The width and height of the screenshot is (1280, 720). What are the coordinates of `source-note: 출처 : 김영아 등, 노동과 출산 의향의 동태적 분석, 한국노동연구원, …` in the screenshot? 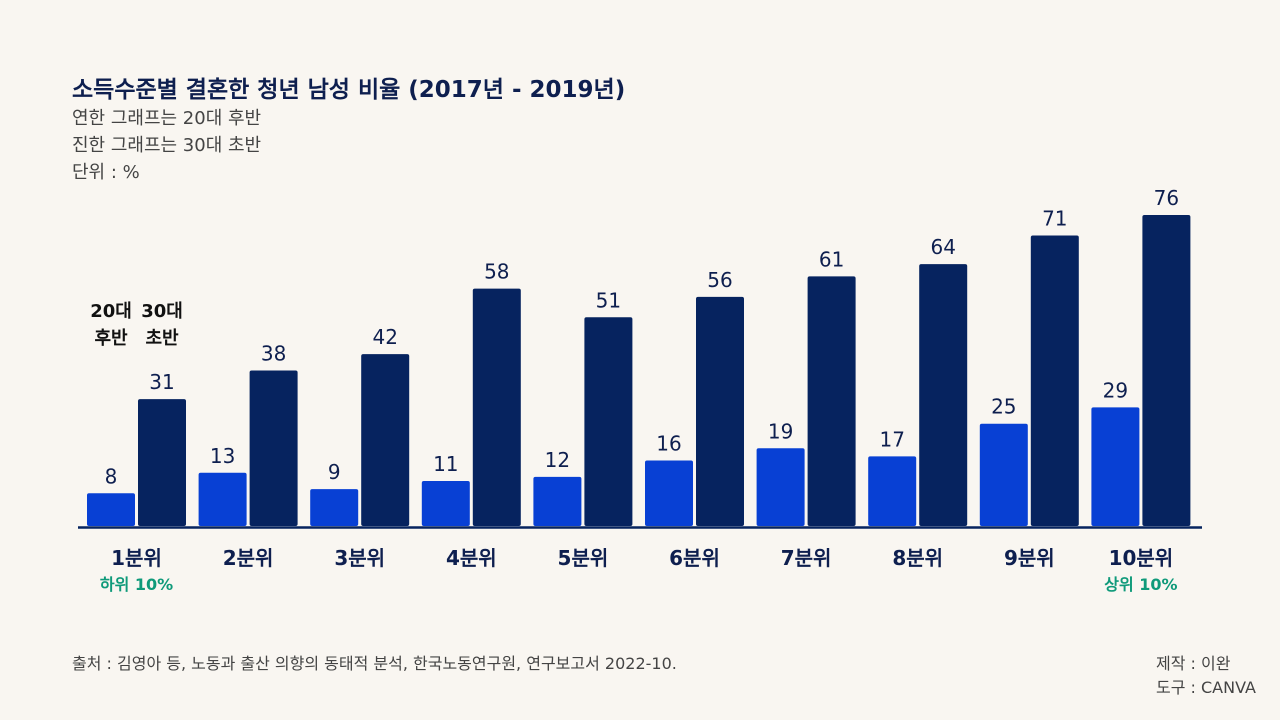 It's located at (374, 663).